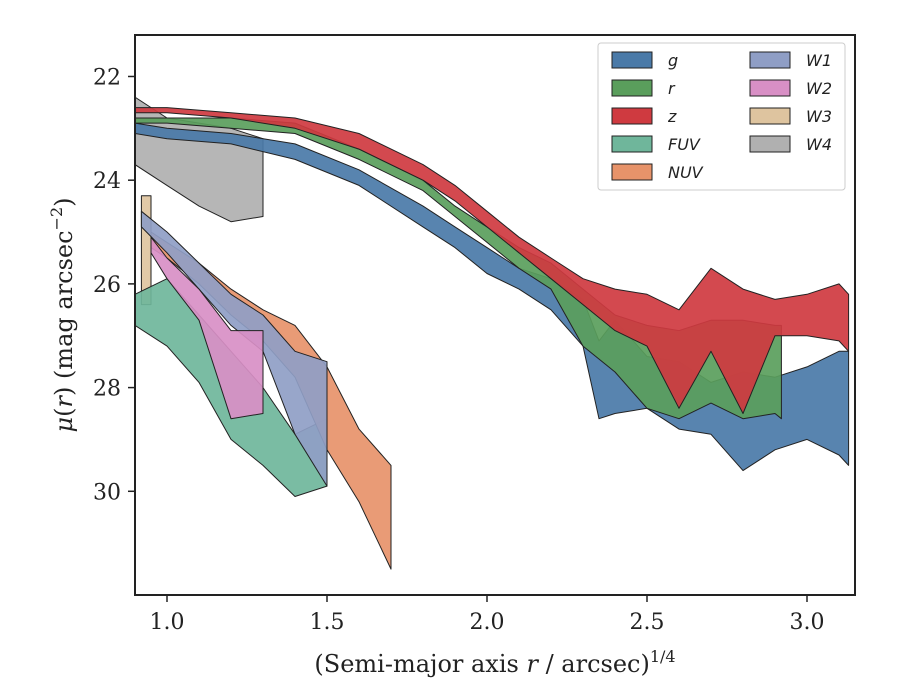  Describe the element at coordinates (721, 116) in the screenshot. I see `legend: grz FUV NUV W1 W2 W3 W4` at that location.